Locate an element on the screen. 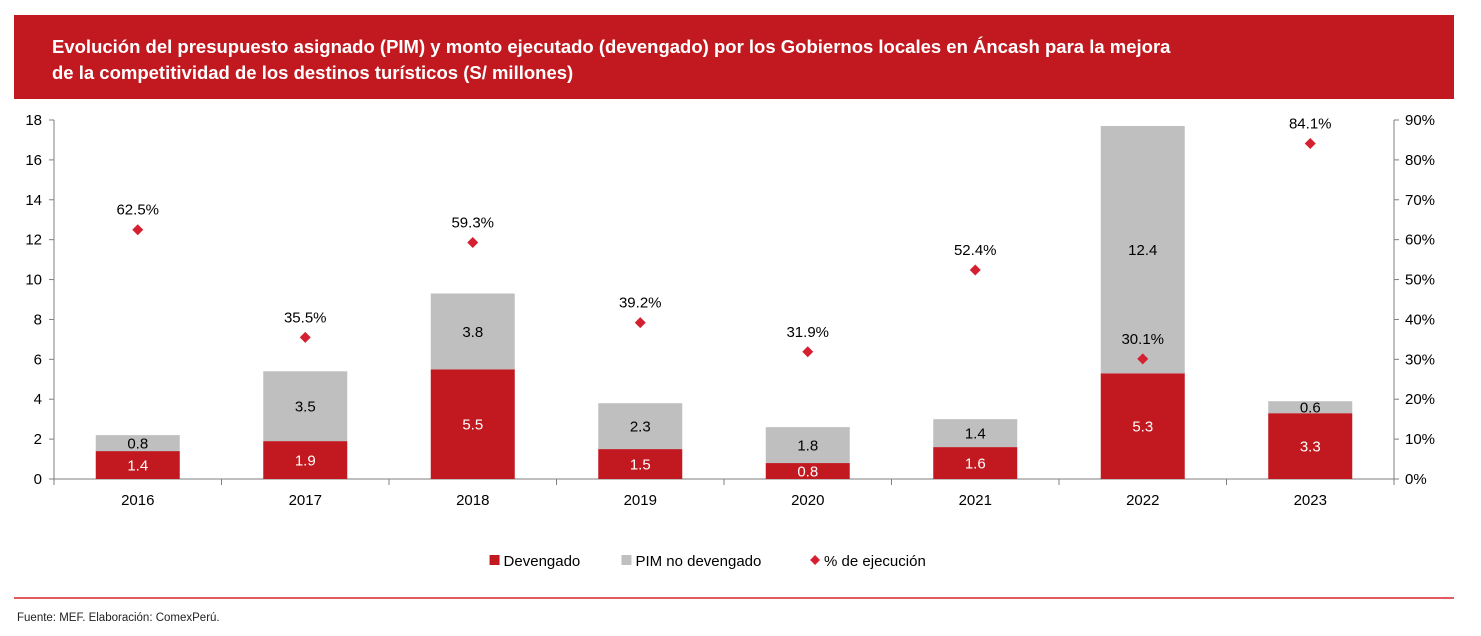 The height and width of the screenshot is (636, 1481). y-left-tick-label: 2 is located at coordinates (38, 439).